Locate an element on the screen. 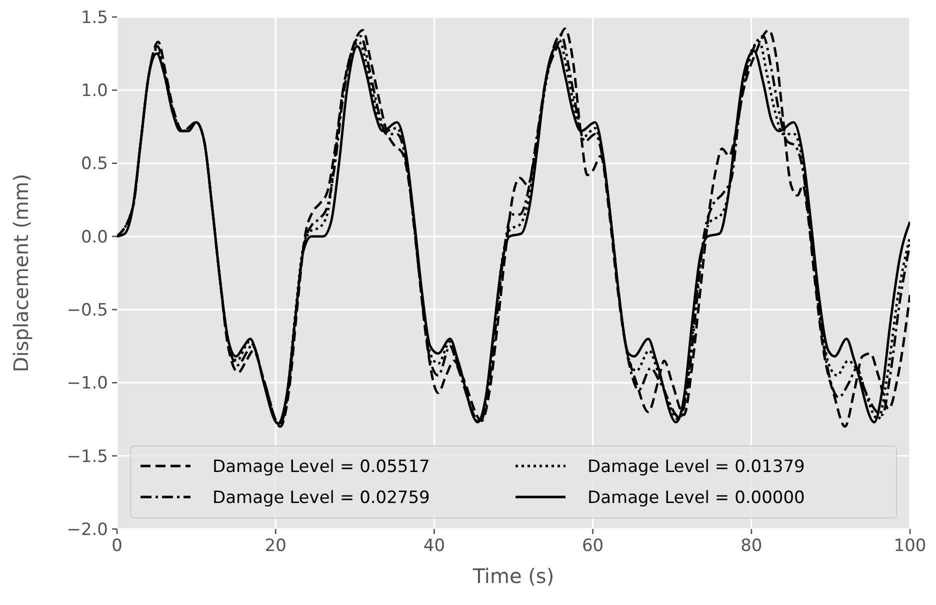 Image resolution: width=936 pixels, height=605 pixels. legend-label: Damage Level = 0.05517 is located at coordinates (321, 466).